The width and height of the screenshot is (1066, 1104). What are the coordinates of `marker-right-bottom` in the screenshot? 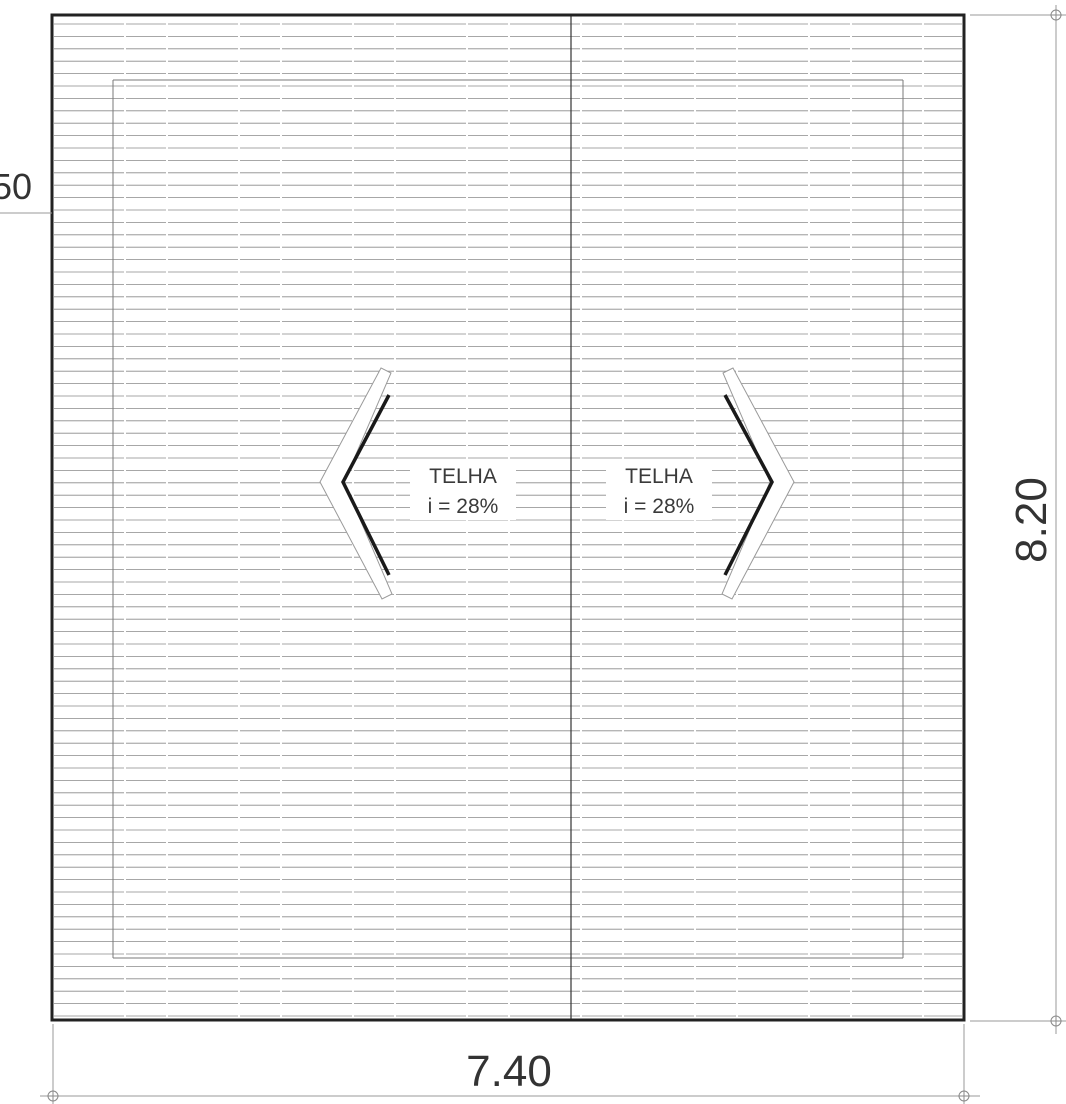 It's located at (1056, 1021).